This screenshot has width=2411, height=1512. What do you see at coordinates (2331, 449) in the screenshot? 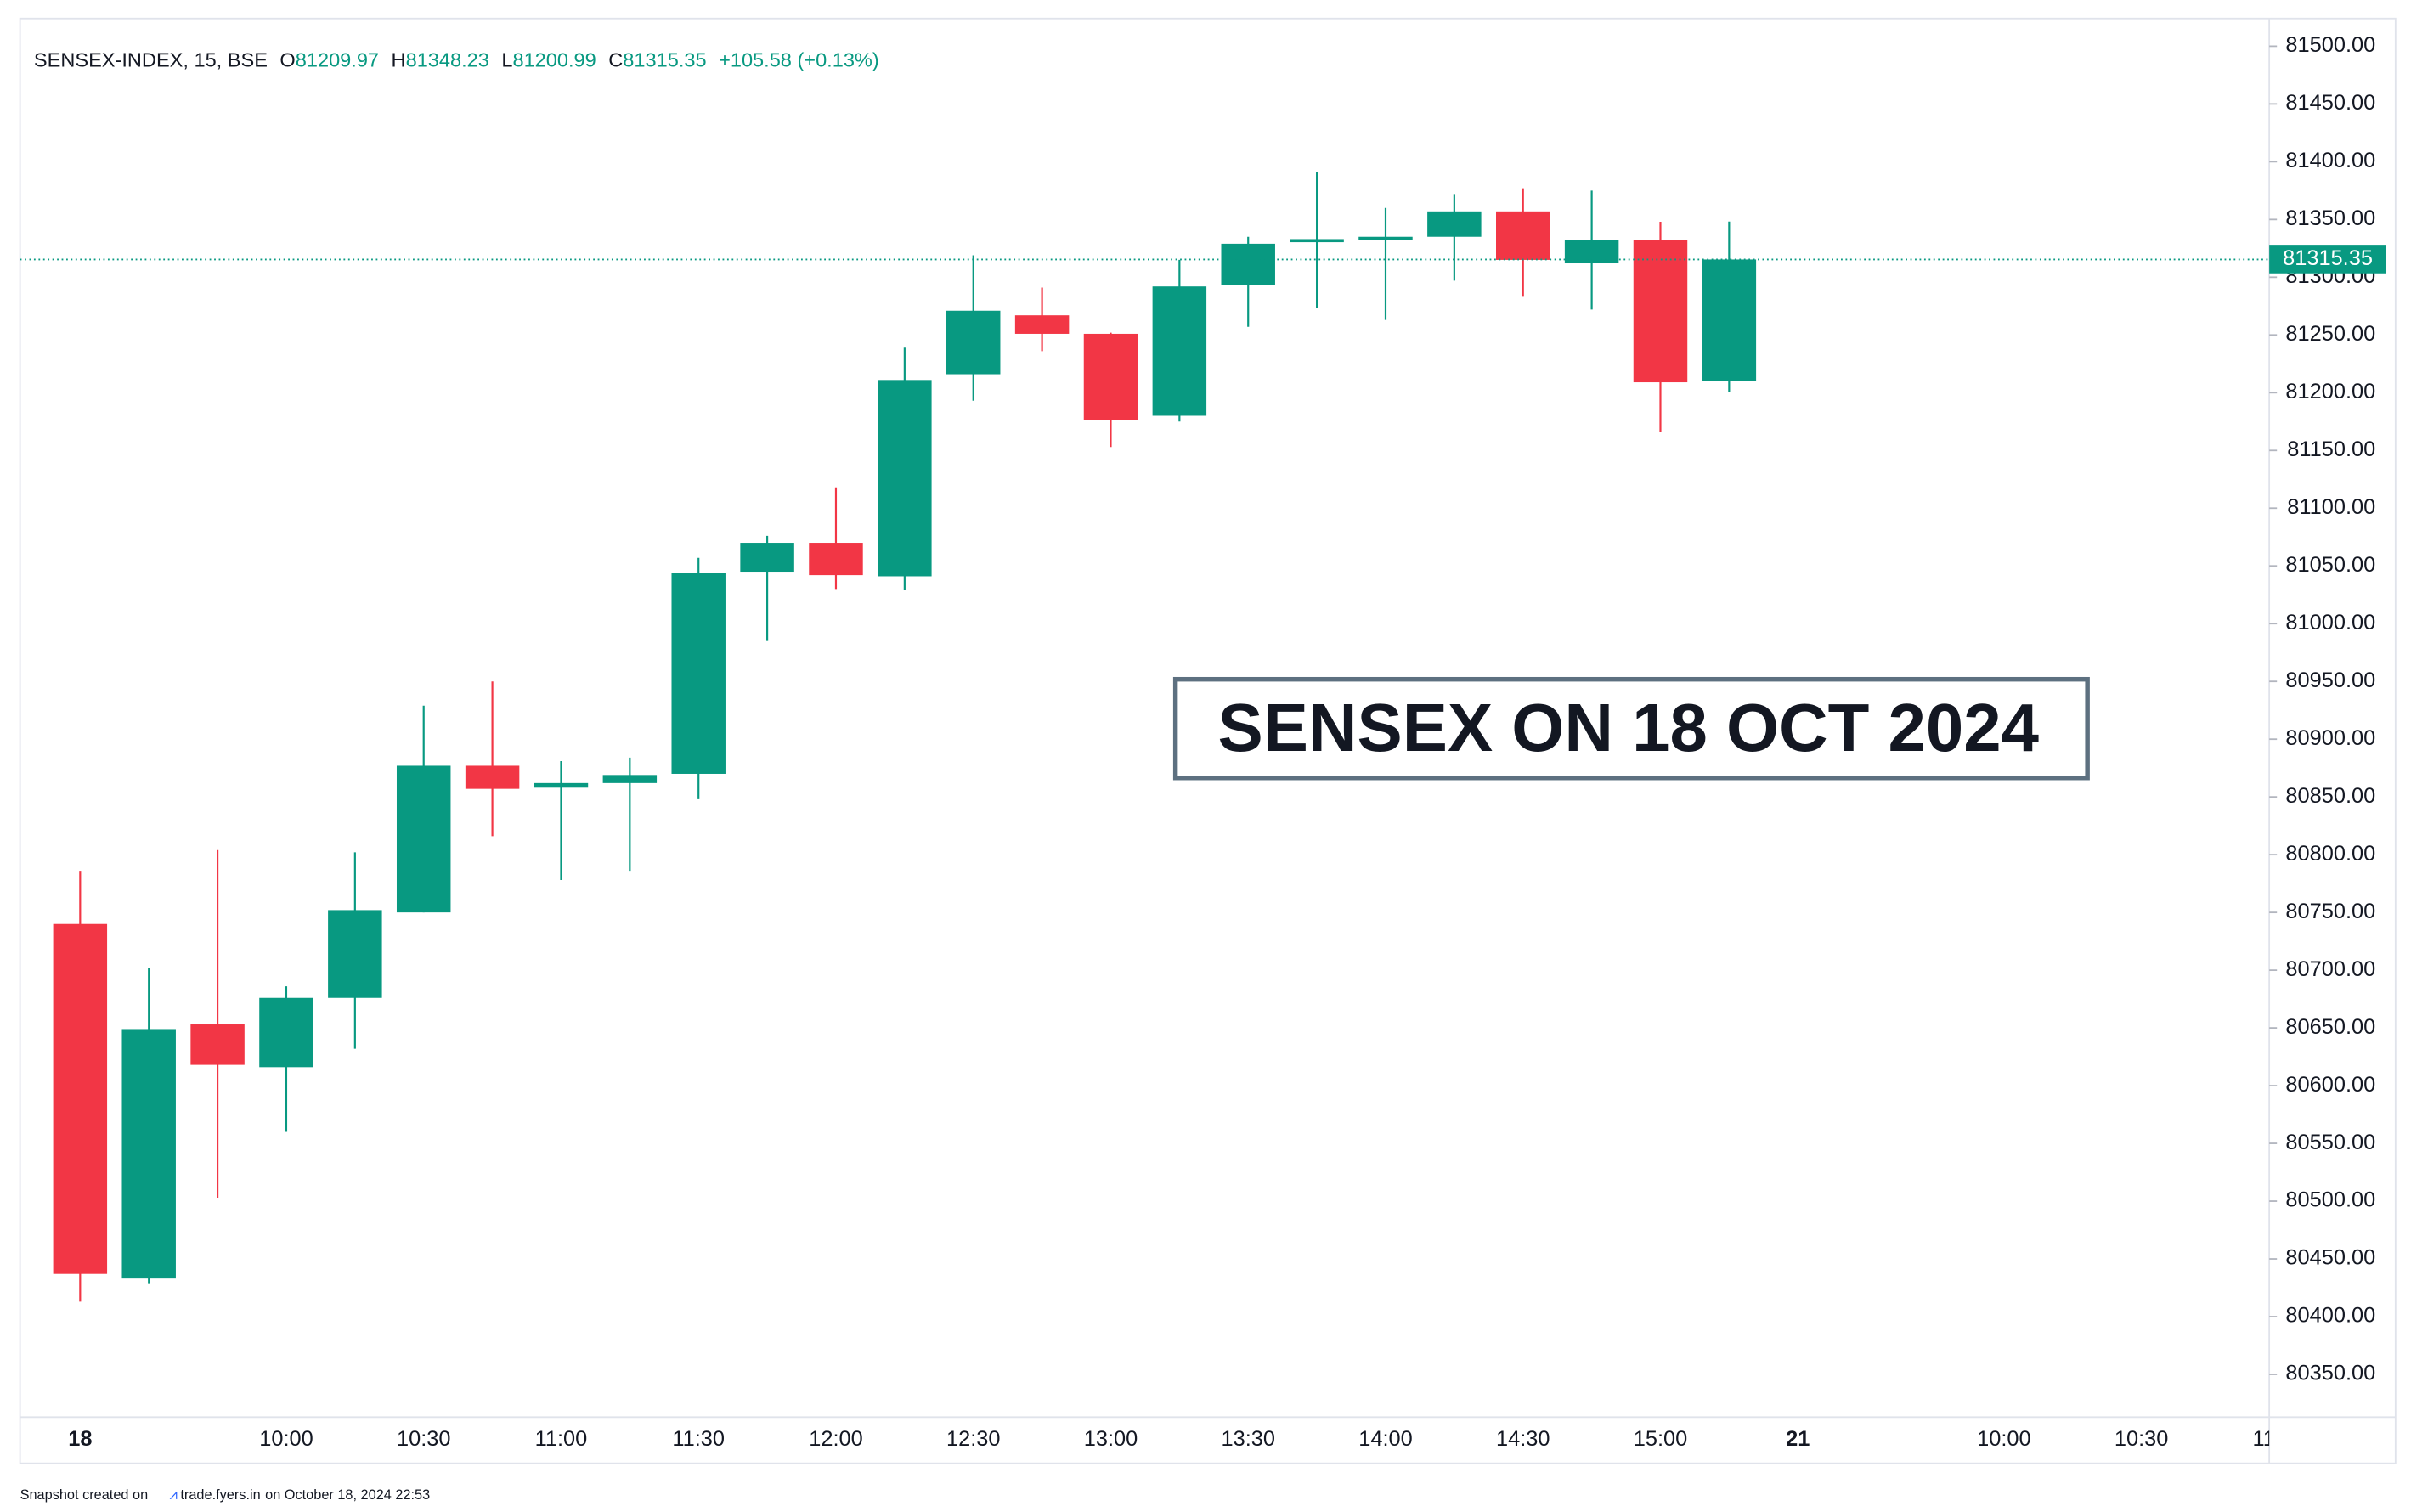
I see `y-tick-label: 81150.00` at bounding box center [2331, 449].